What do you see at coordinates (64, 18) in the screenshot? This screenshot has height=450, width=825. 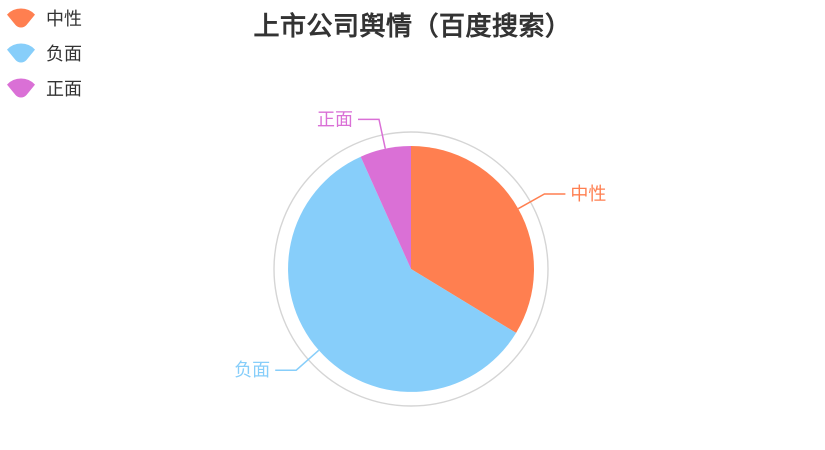 I see `legend-label: 中性` at bounding box center [64, 18].